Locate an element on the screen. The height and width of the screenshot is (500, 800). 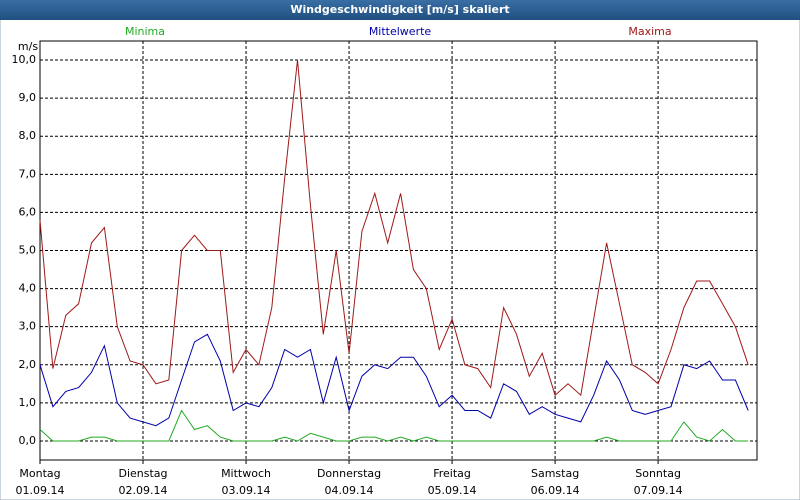
x-tick-label: Samstag is located at coordinates (555, 473).